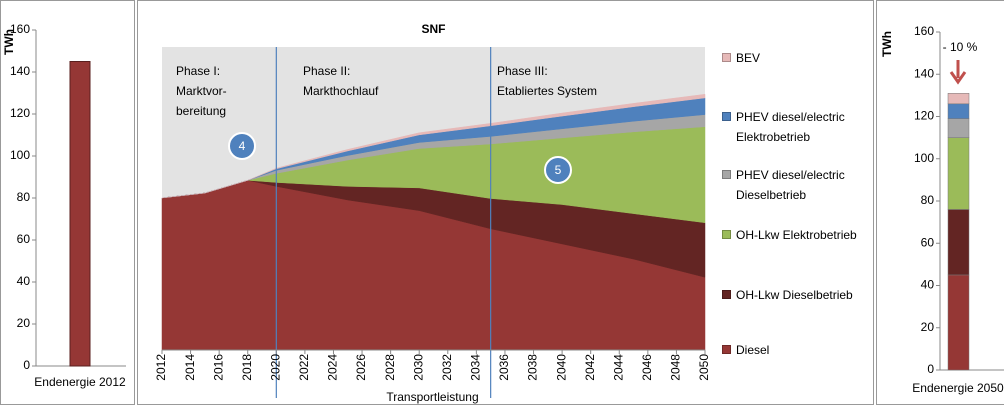 The image size is (1004, 405). I want to click on x-axis-label: Transportleistung, so click(432, 397).